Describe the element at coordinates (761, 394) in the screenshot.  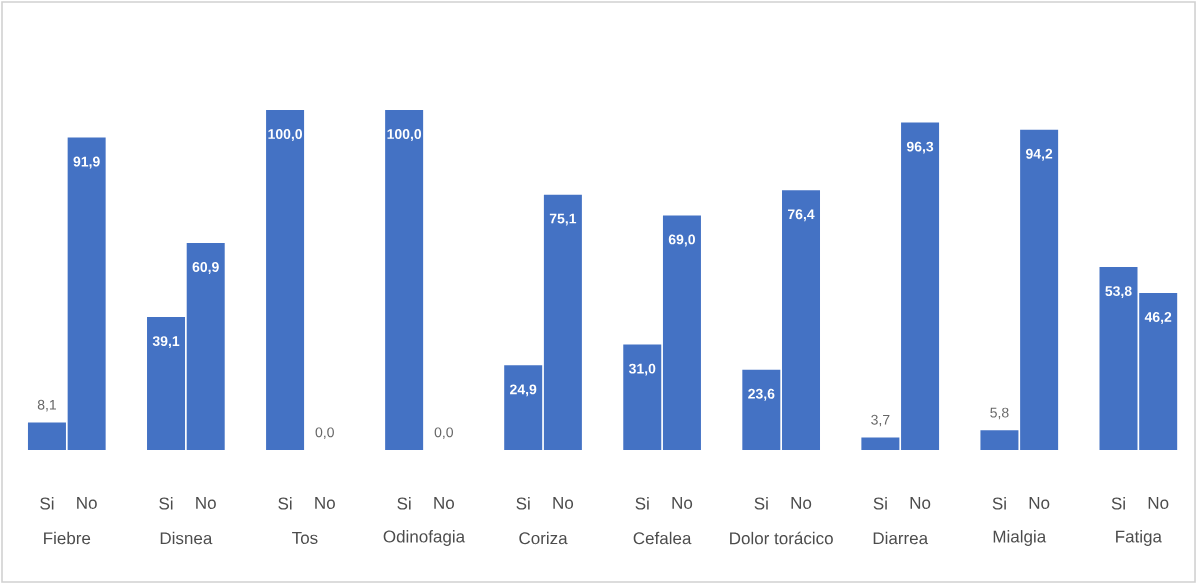
I see `data-label: 23,6` at that location.